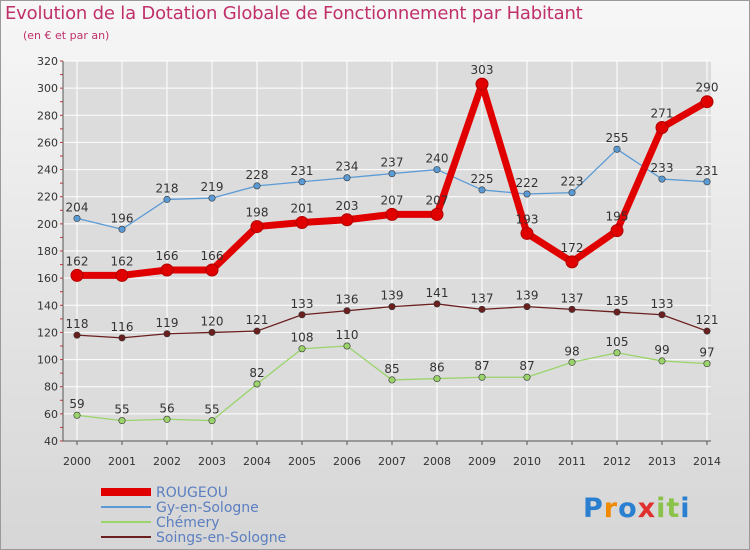 The width and height of the screenshot is (750, 550). I want to click on data-label: 233, so click(662, 168).